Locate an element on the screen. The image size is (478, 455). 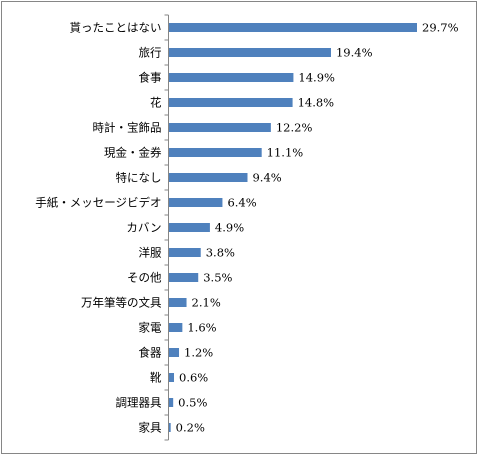
category-label: カバン is located at coordinates (143, 228).